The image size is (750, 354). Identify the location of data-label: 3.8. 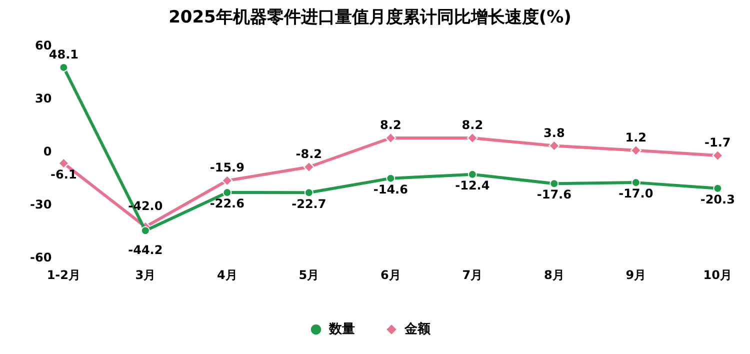
(554, 133).